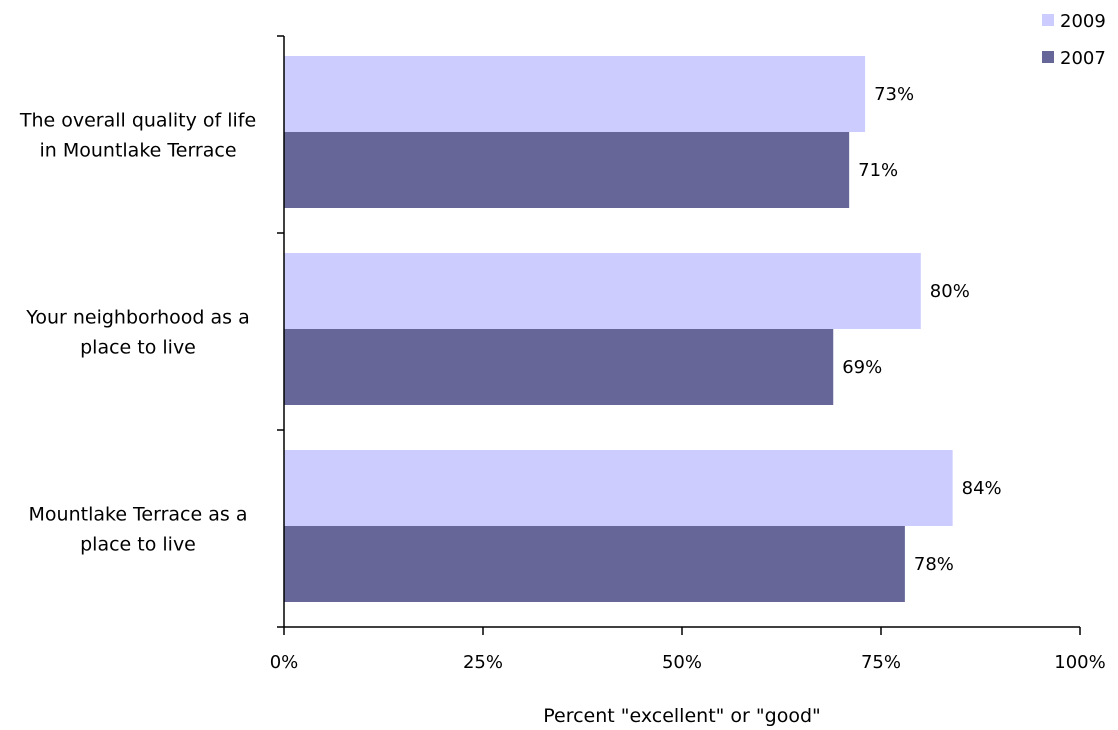  Describe the element at coordinates (1048, 57) in the screenshot. I see `legend-swatch-2007` at that location.